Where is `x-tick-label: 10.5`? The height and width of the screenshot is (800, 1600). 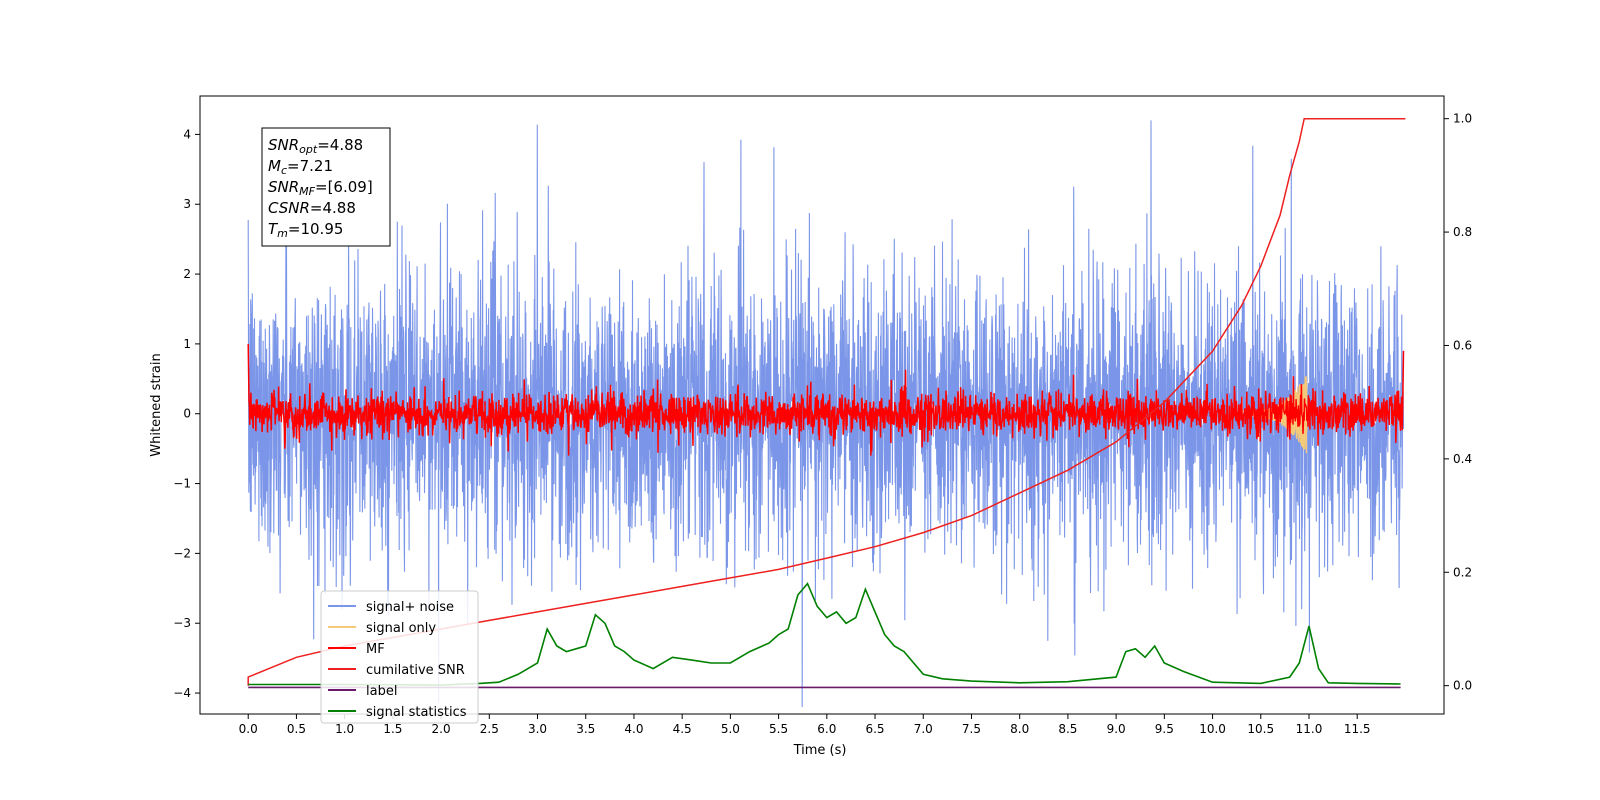
x-tick-label: 10.5 is located at coordinates (1260, 729).